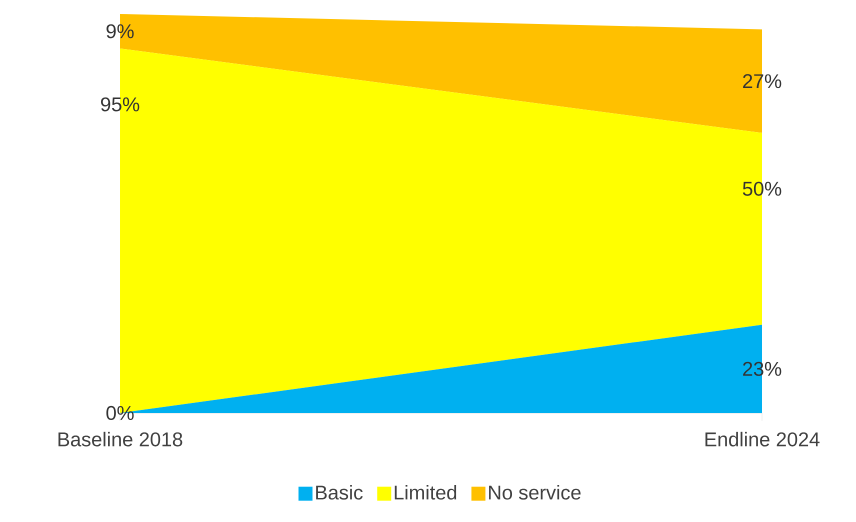  Describe the element at coordinates (120, 439) in the screenshot. I see `x-tick-label: Baseline 2018` at that location.